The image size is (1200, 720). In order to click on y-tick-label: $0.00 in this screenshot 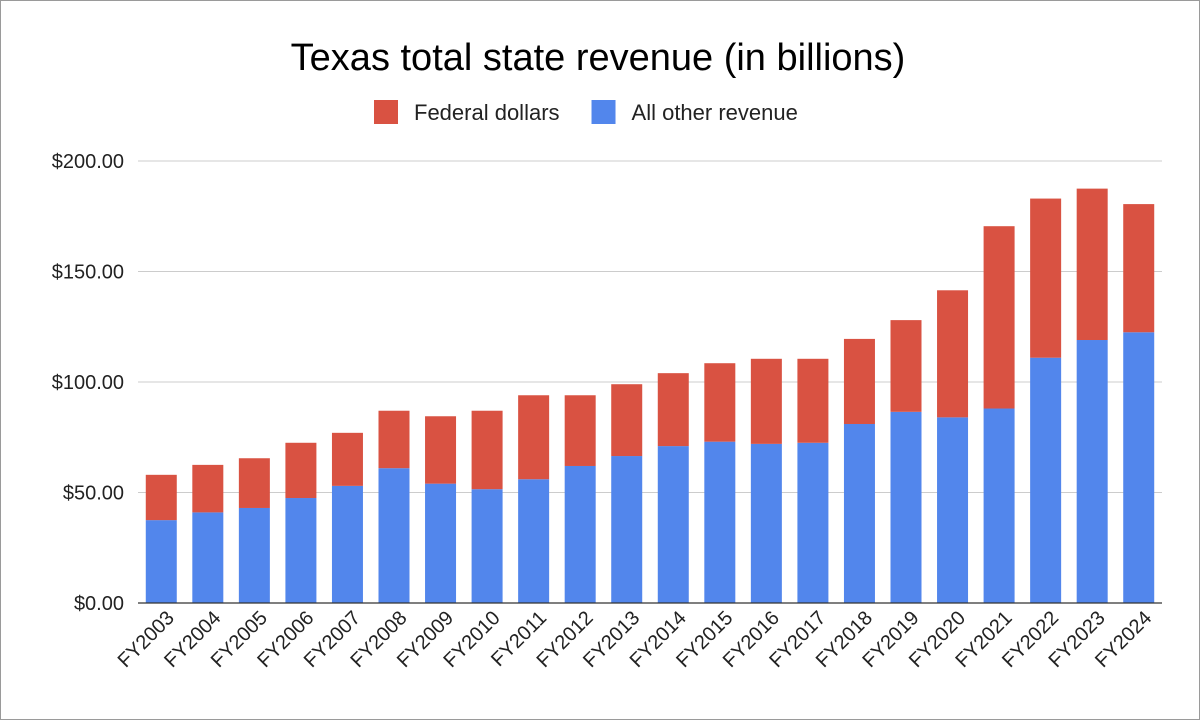, I will do `click(99, 604)`.